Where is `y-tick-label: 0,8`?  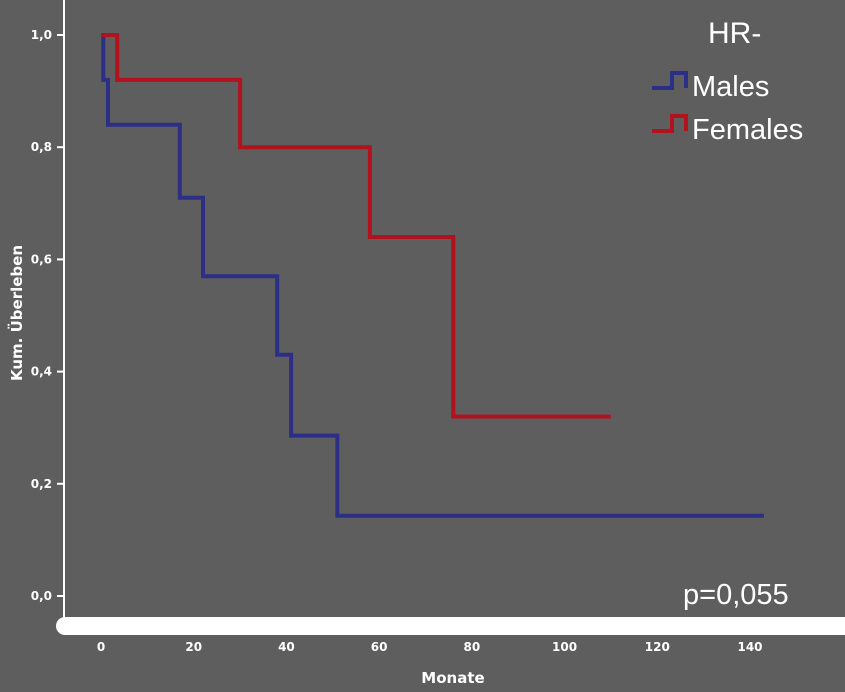
y-tick-label: 0,8 is located at coordinates (41, 147).